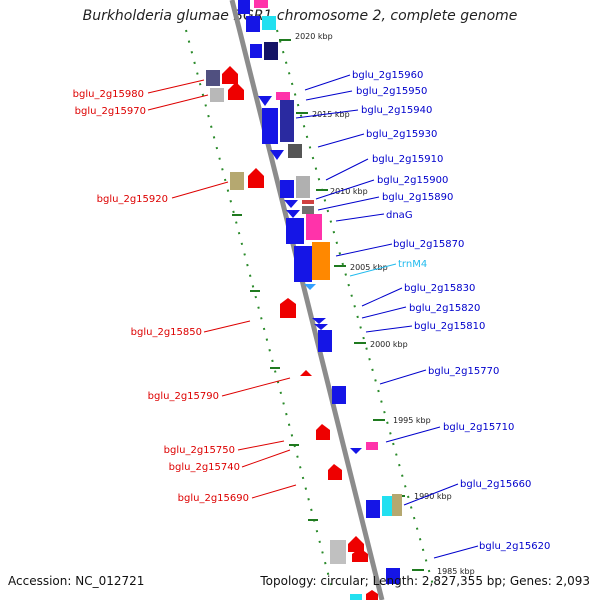  I want to click on gene-label: bglu_2g15950, so click(391, 91).